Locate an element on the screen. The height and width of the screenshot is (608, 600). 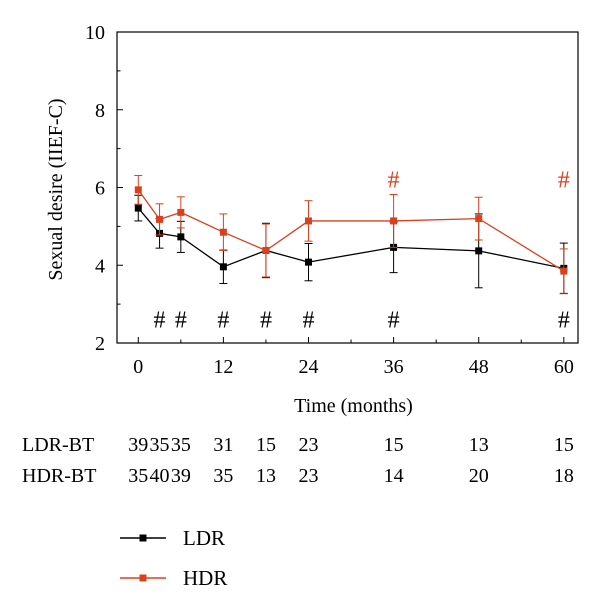
series-ldr-line is located at coordinates (350, 238).